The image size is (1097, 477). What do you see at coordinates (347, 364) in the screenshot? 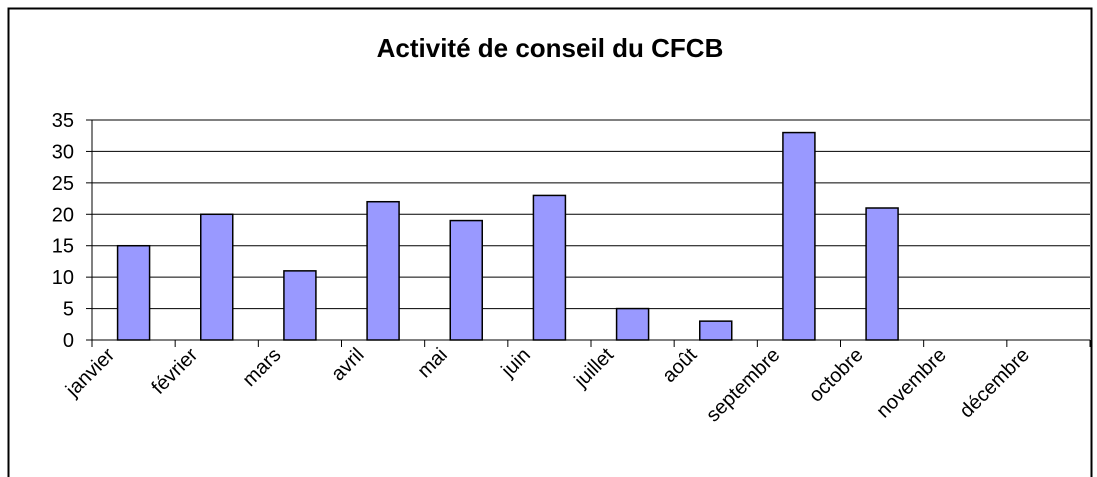
I see `x-tick-label: avril` at bounding box center [347, 364].